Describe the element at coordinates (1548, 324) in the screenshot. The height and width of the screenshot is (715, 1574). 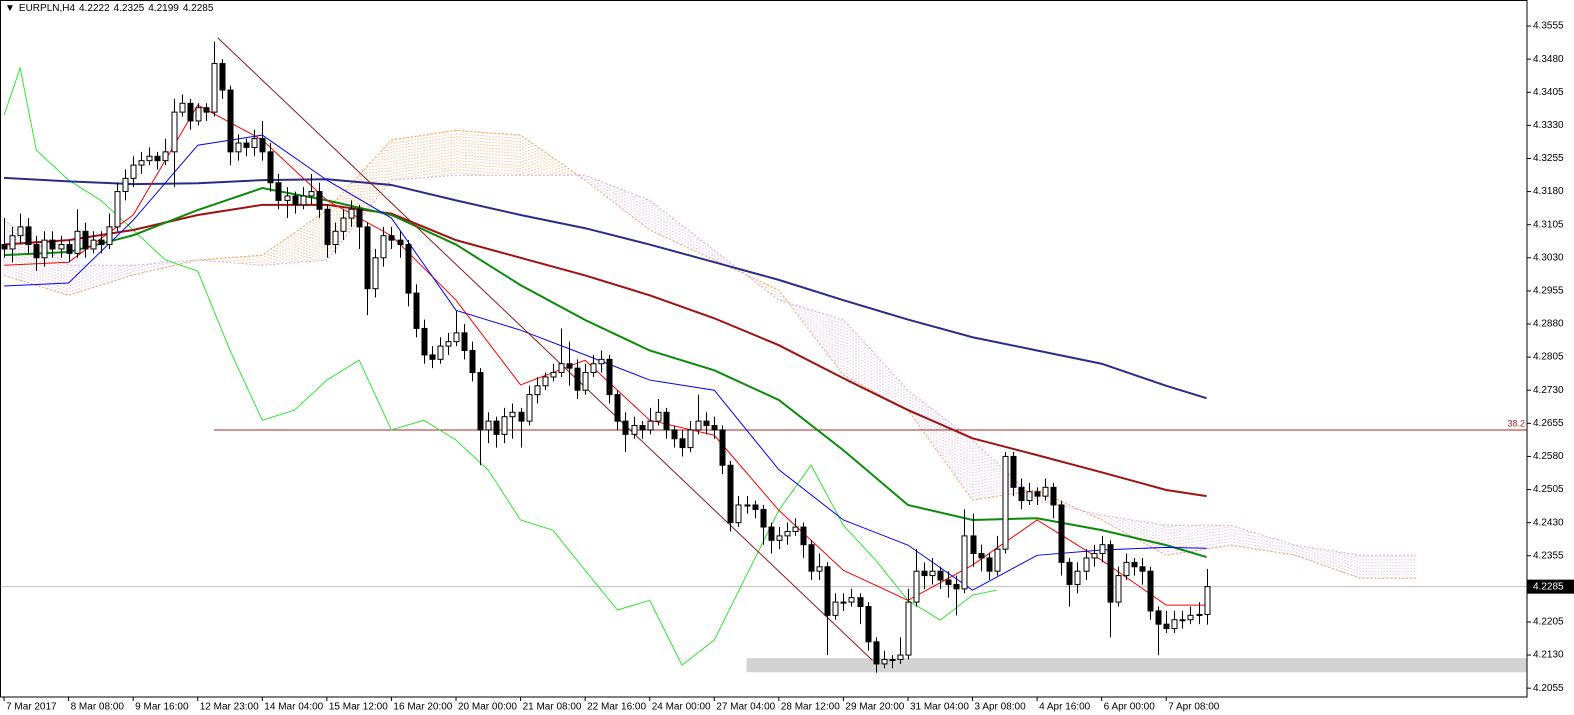
I see `y-tick-label: 4.2880` at that location.